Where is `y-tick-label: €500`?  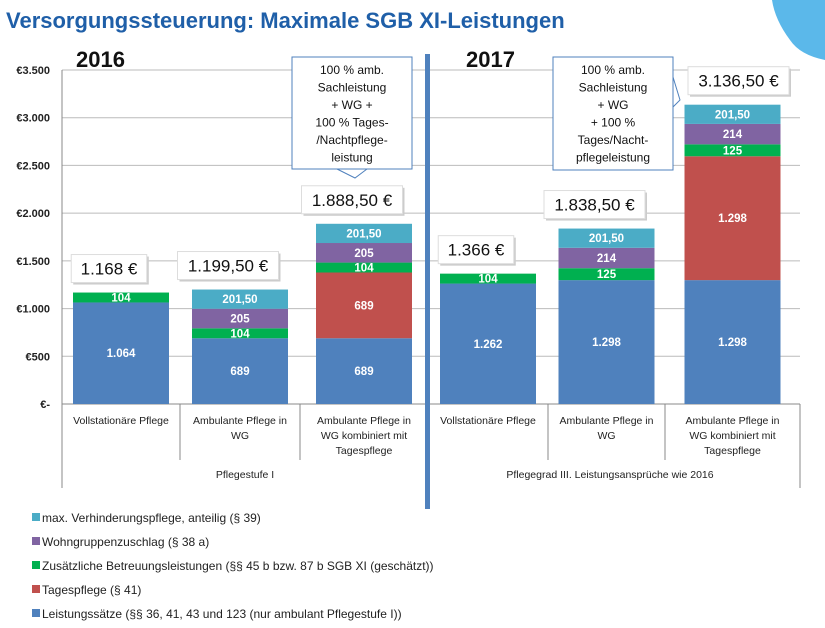
y-tick-label: €500 is located at coordinates (38, 357).